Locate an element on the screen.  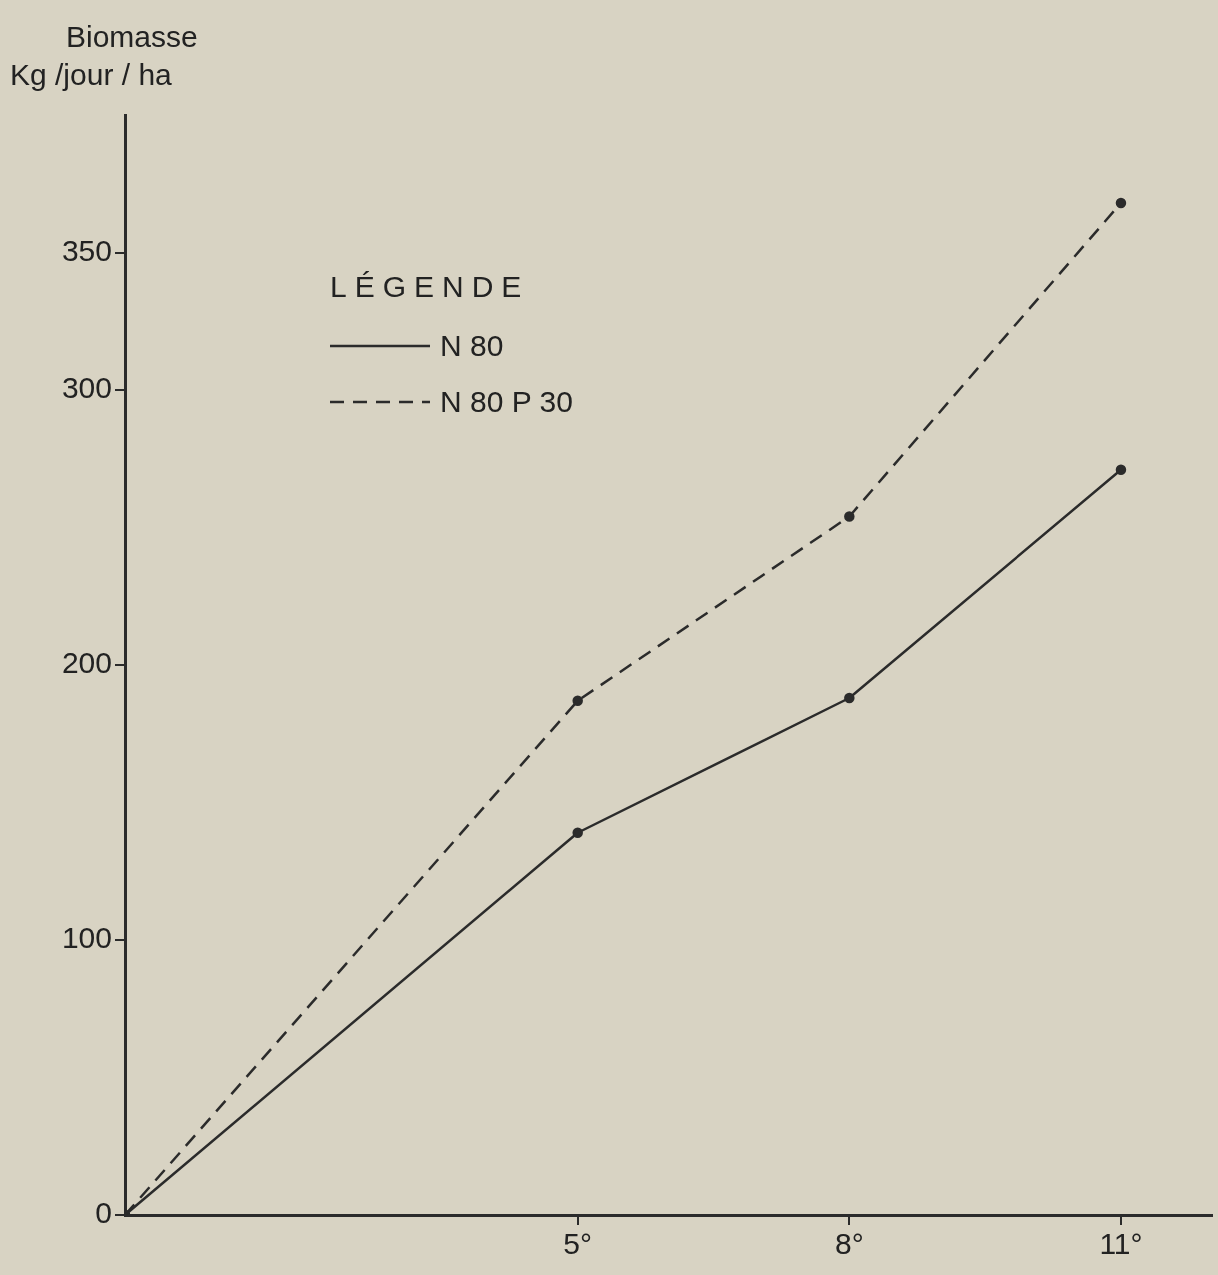
legend-label: N 80 is located at coordinates (472, 346).